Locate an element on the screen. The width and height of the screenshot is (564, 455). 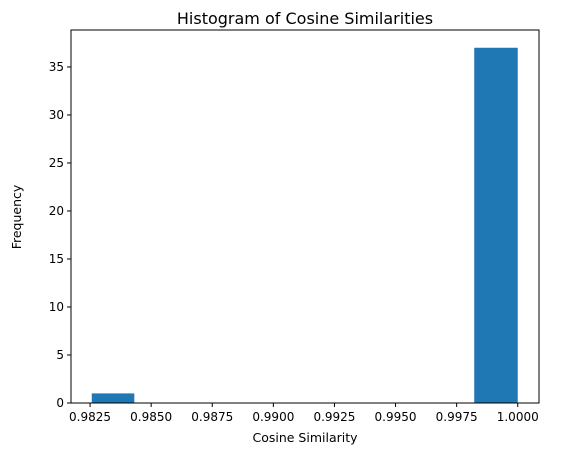
x-axis-label: Cosine Similarity is located at coordinates (305, 437).